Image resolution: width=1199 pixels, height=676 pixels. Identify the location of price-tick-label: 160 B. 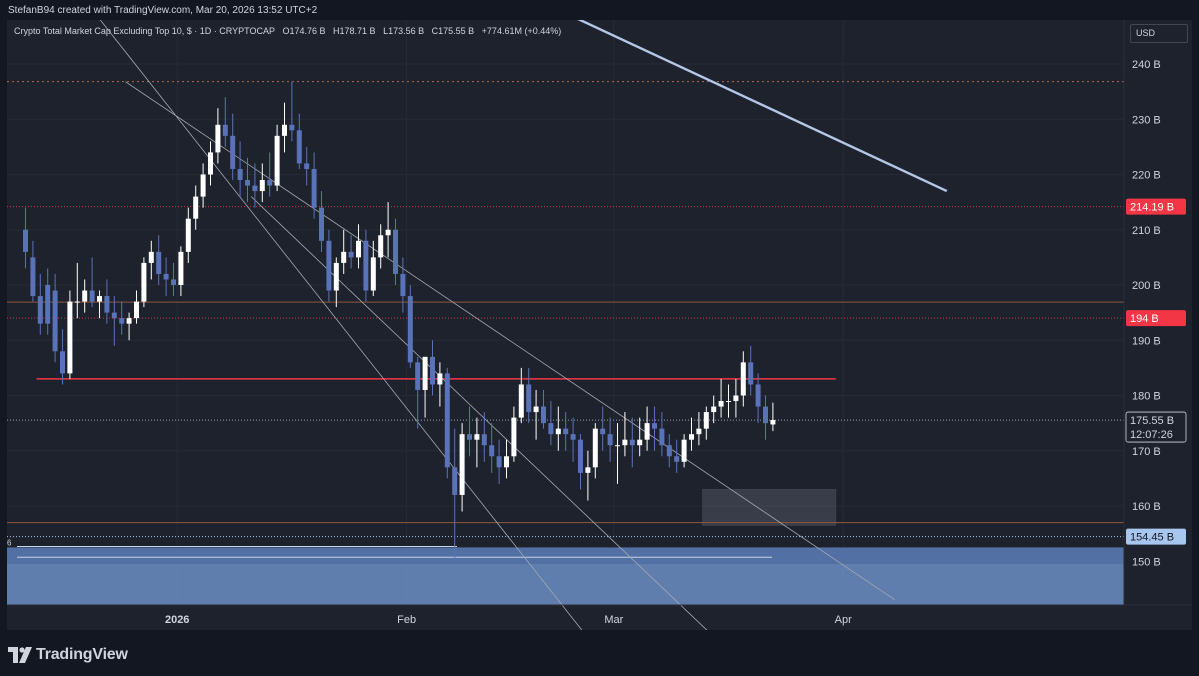
(1146, 507).